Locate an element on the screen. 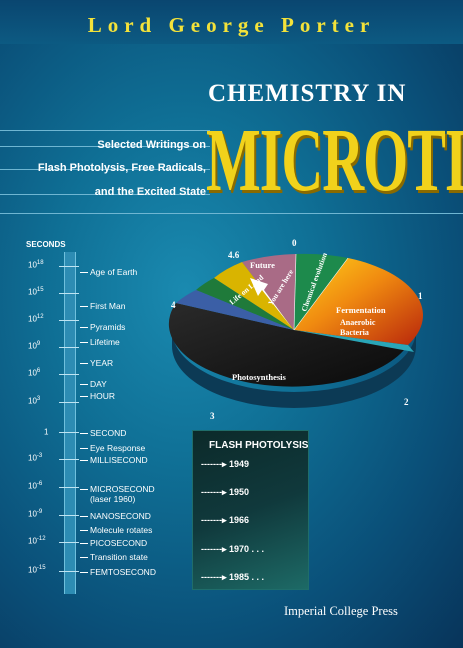 This screenshot has width=463, height=648. timeline-unit-label: SECONDS is located at coordinates (46, 244).